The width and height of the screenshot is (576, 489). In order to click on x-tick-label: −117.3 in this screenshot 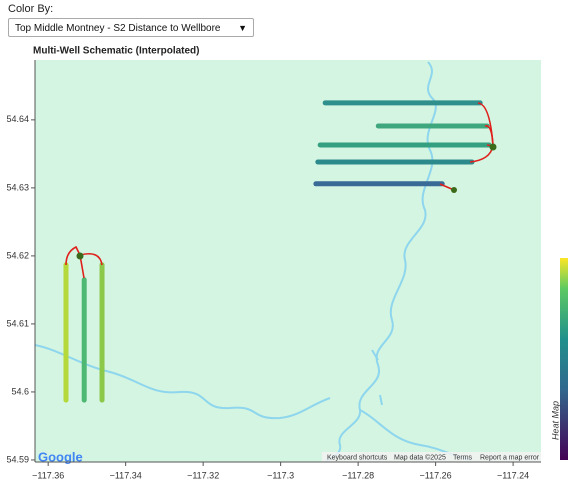, I will do `click(280, 475)`.